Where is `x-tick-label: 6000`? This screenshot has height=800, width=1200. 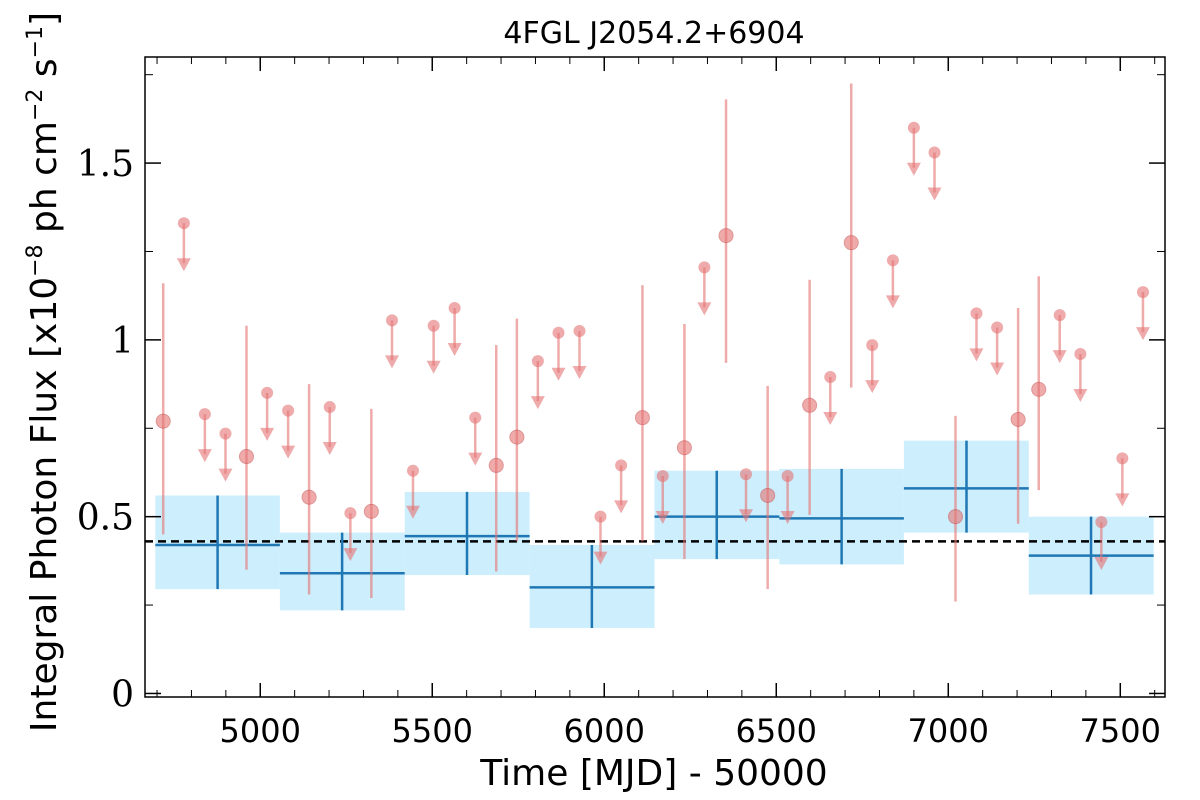 x-tick-label: 6000 is located at coordinates (604, 731).